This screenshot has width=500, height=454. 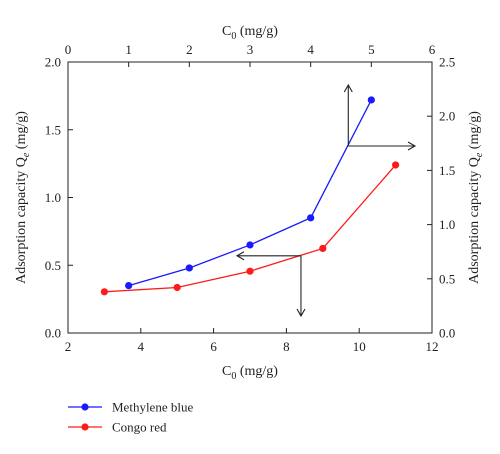 What do you see at coordinates (250, 373) in the screenshot?
I see `bottom-axis-title: C0 (mg/g)` at bounding box center [250, 373].